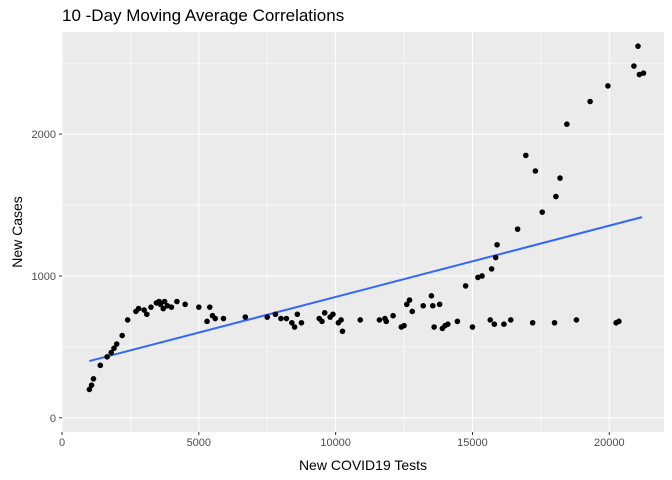 Image resolution: width=672 pixels, height=480 pixels. What do you see at coordinates (363, 465) in the screenshot?
I see `x-axis-title: New COVID19 Tests` at bounding box center [363, 465].